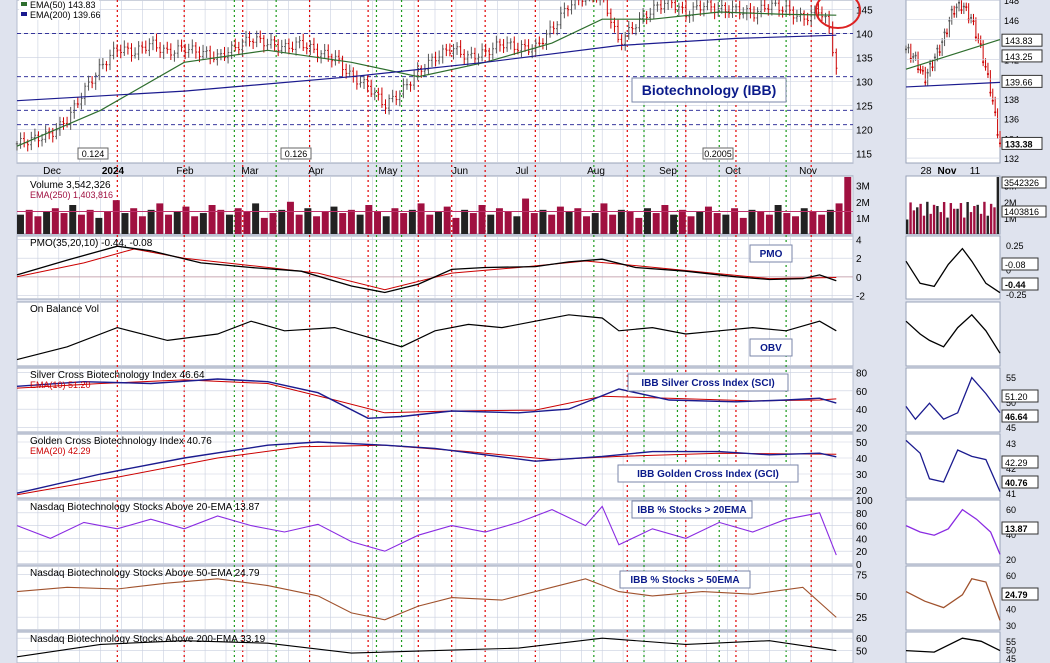  Describe the element at coordinates (838, 14) in the screenshot. I see `highlight-circle` at that location.